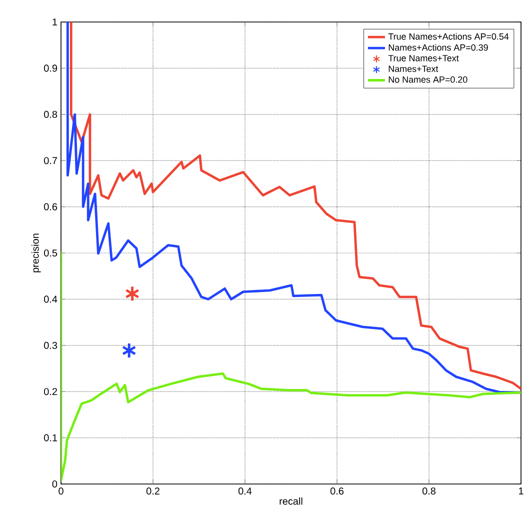 Image resolution: width=527 pixels, height=527 pixels. Describe the element at coordinates (51, 253) in the screenshot. I see `y-tick-label: 0.5` at that location.